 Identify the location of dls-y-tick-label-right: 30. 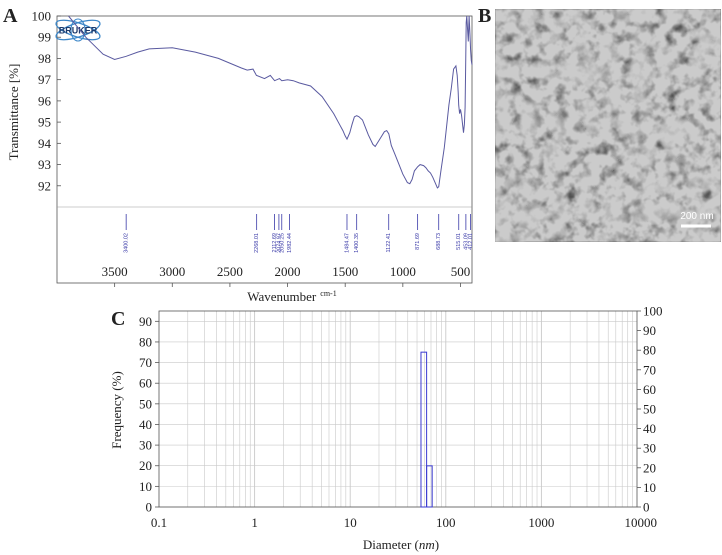
(649, 448).